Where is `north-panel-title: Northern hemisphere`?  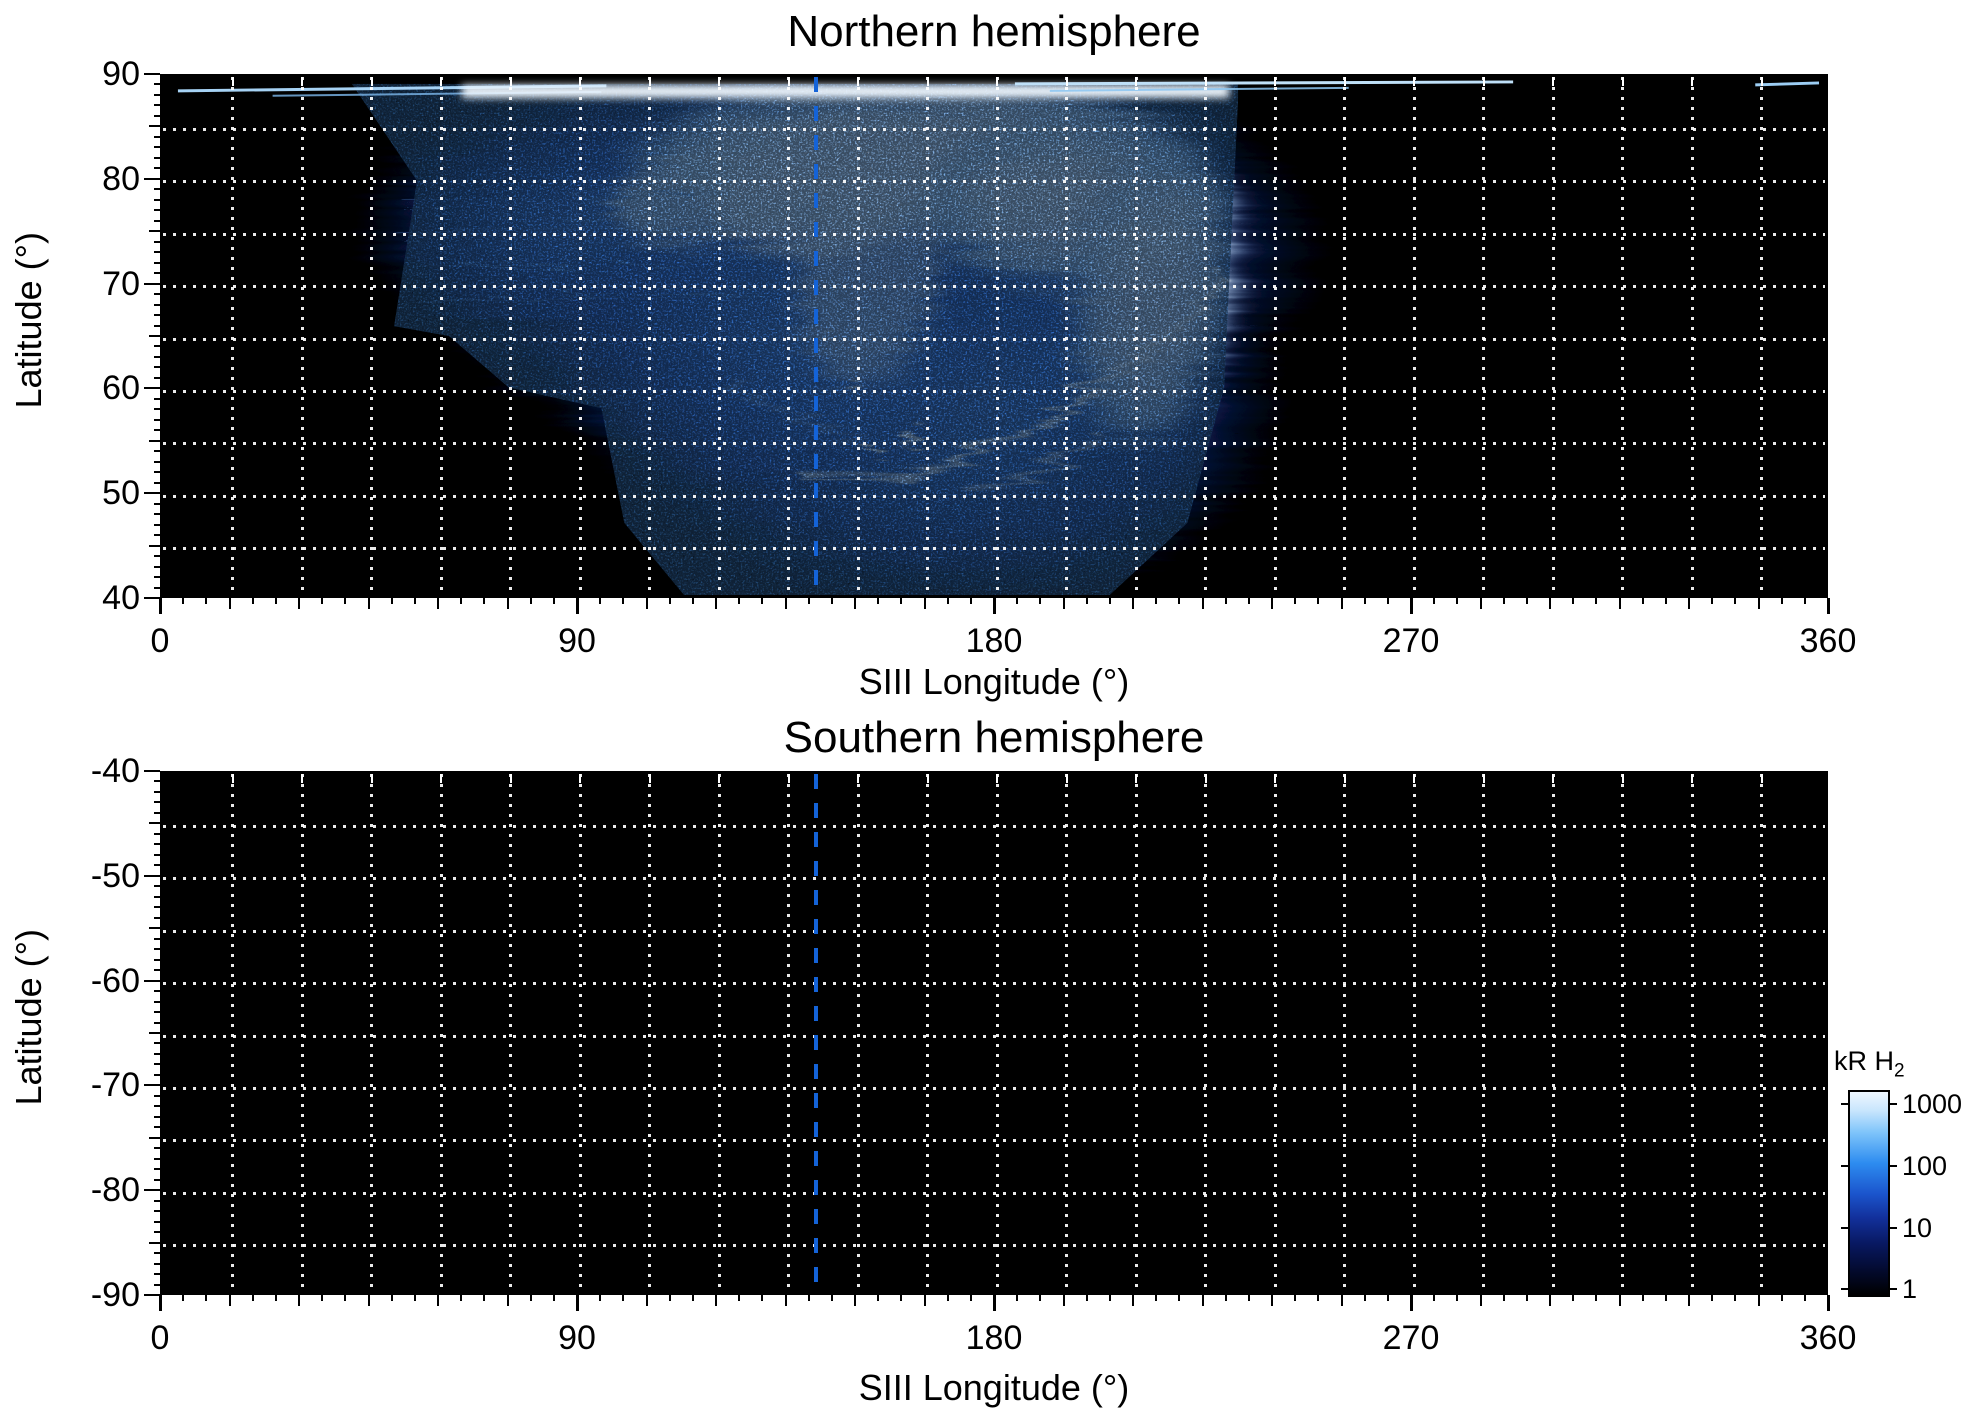 north-panel-title: Northern hemisphere is located at coordinates (994, 31).